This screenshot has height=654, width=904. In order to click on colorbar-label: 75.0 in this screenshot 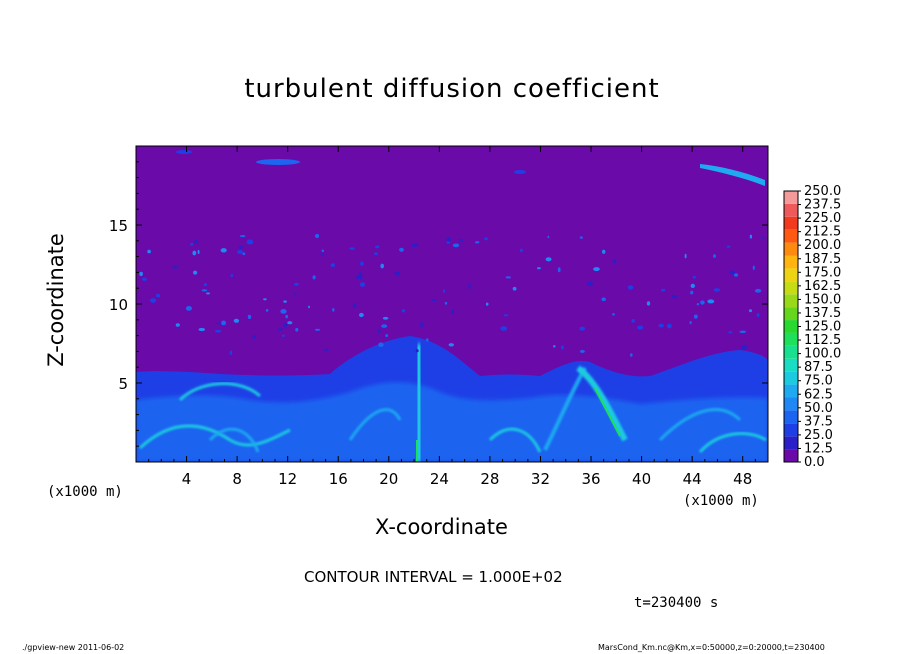, I will do `click(818, 381)`.